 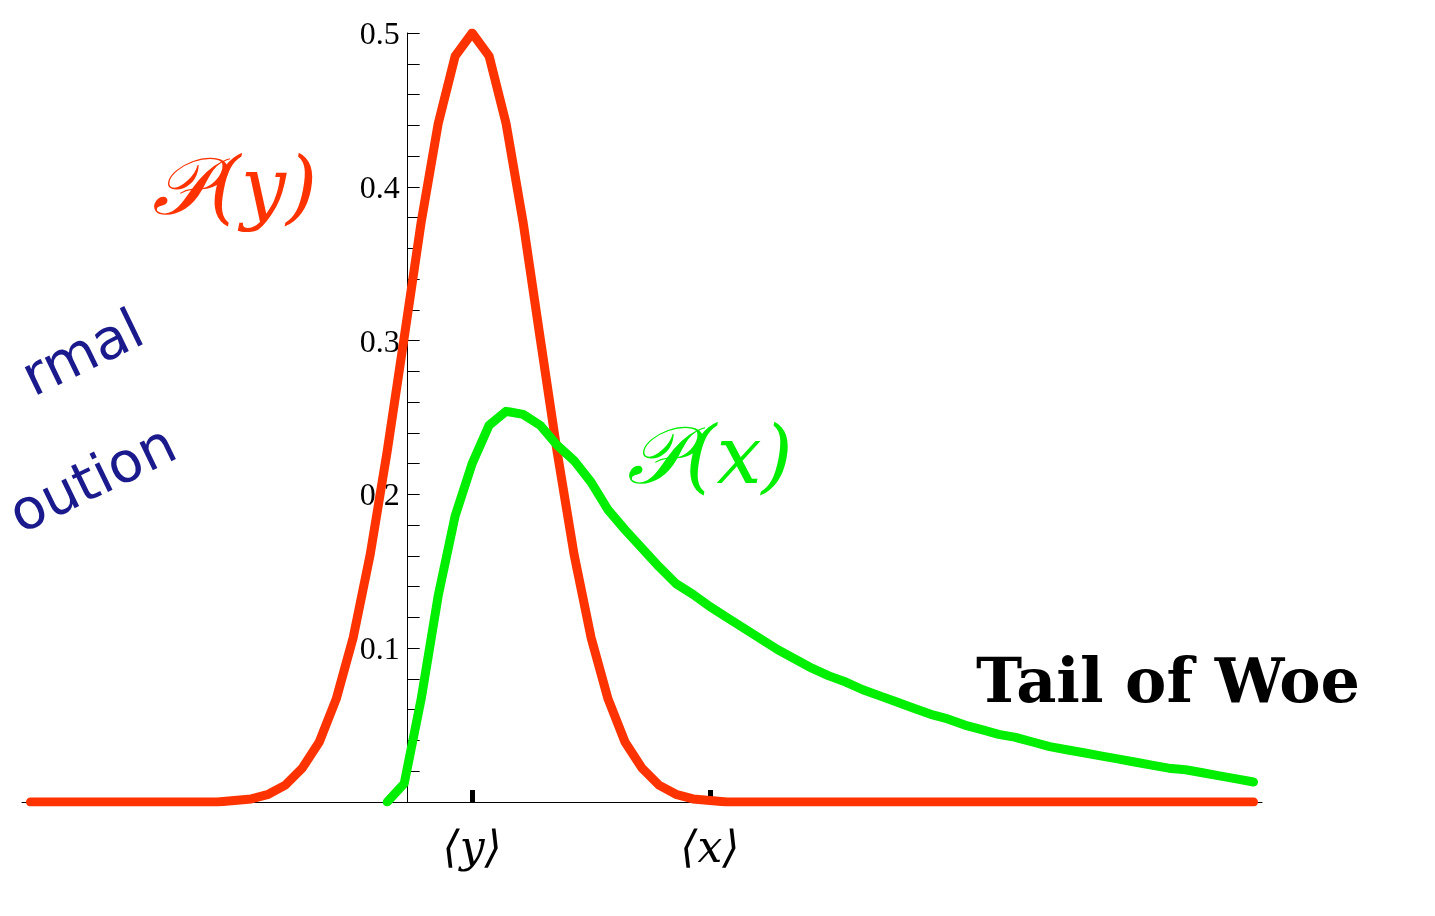 What do you see at coordinates (93, 478) in the screenshot?
I see `annotation: oution` at bounding box center [93, 478].